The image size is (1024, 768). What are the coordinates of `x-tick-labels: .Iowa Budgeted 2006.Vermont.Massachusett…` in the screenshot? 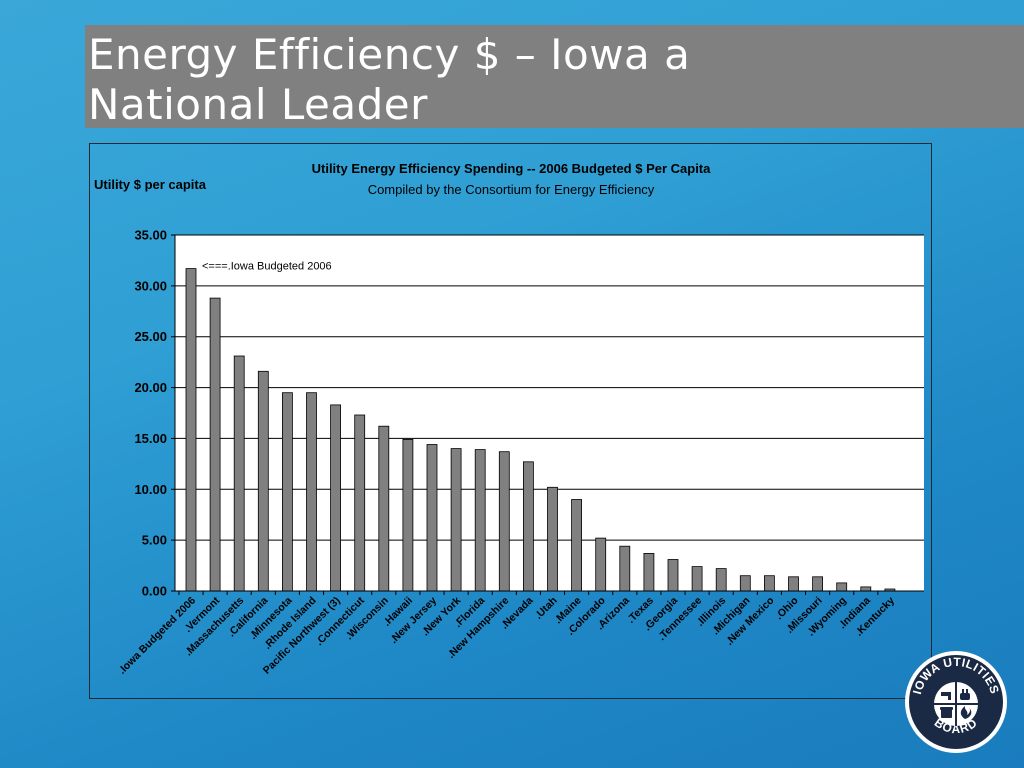 It's located at (506, 635).